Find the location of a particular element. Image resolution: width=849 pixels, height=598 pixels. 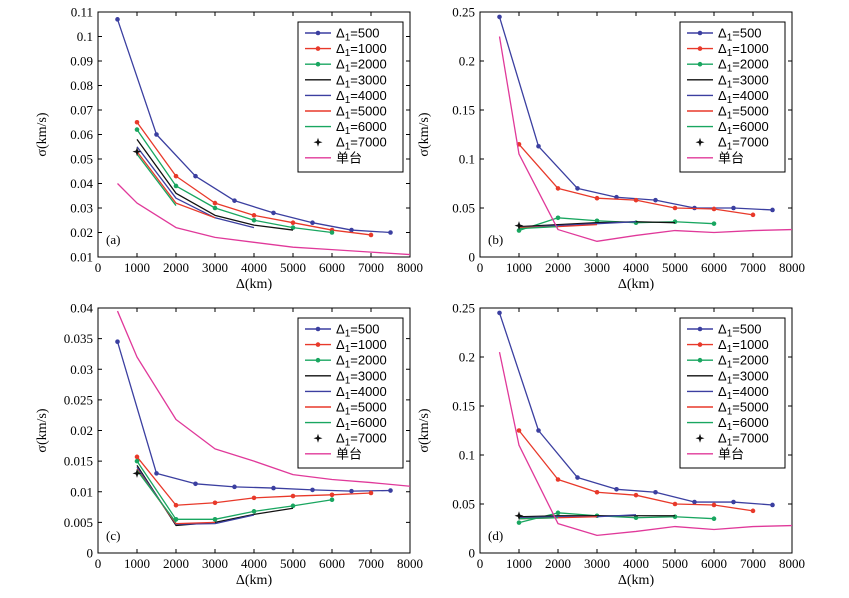

legend-entry-text: Δ1=7000 is located at coordinates (361, 144).